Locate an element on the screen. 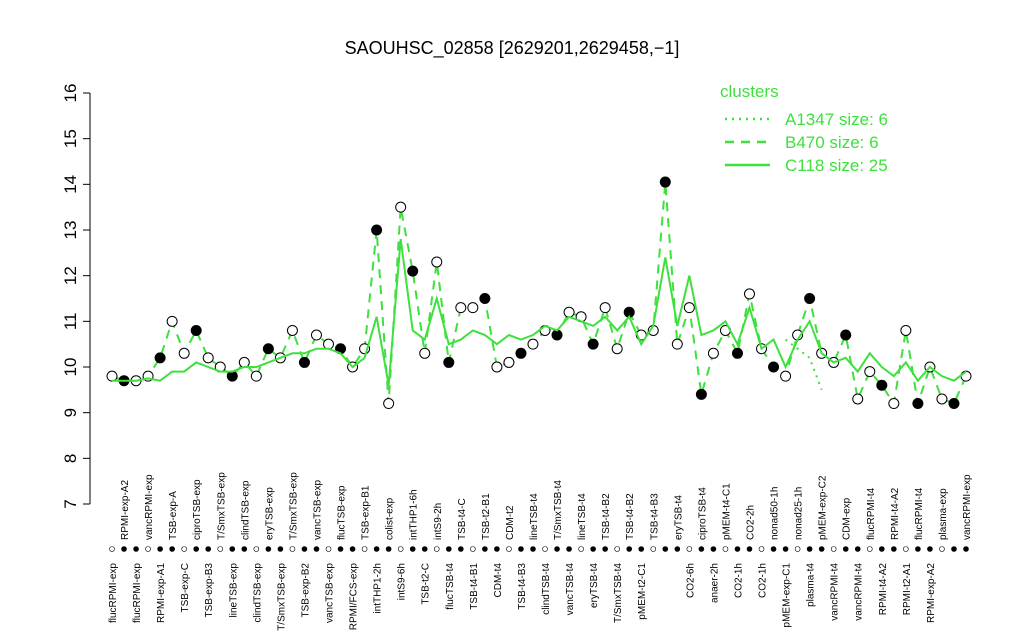 The width and height of the screenshot is (1024, 640). chart-title: SAOUHSC_02858 [2629201,2629458,−1] is located at coordinates (512, 48).